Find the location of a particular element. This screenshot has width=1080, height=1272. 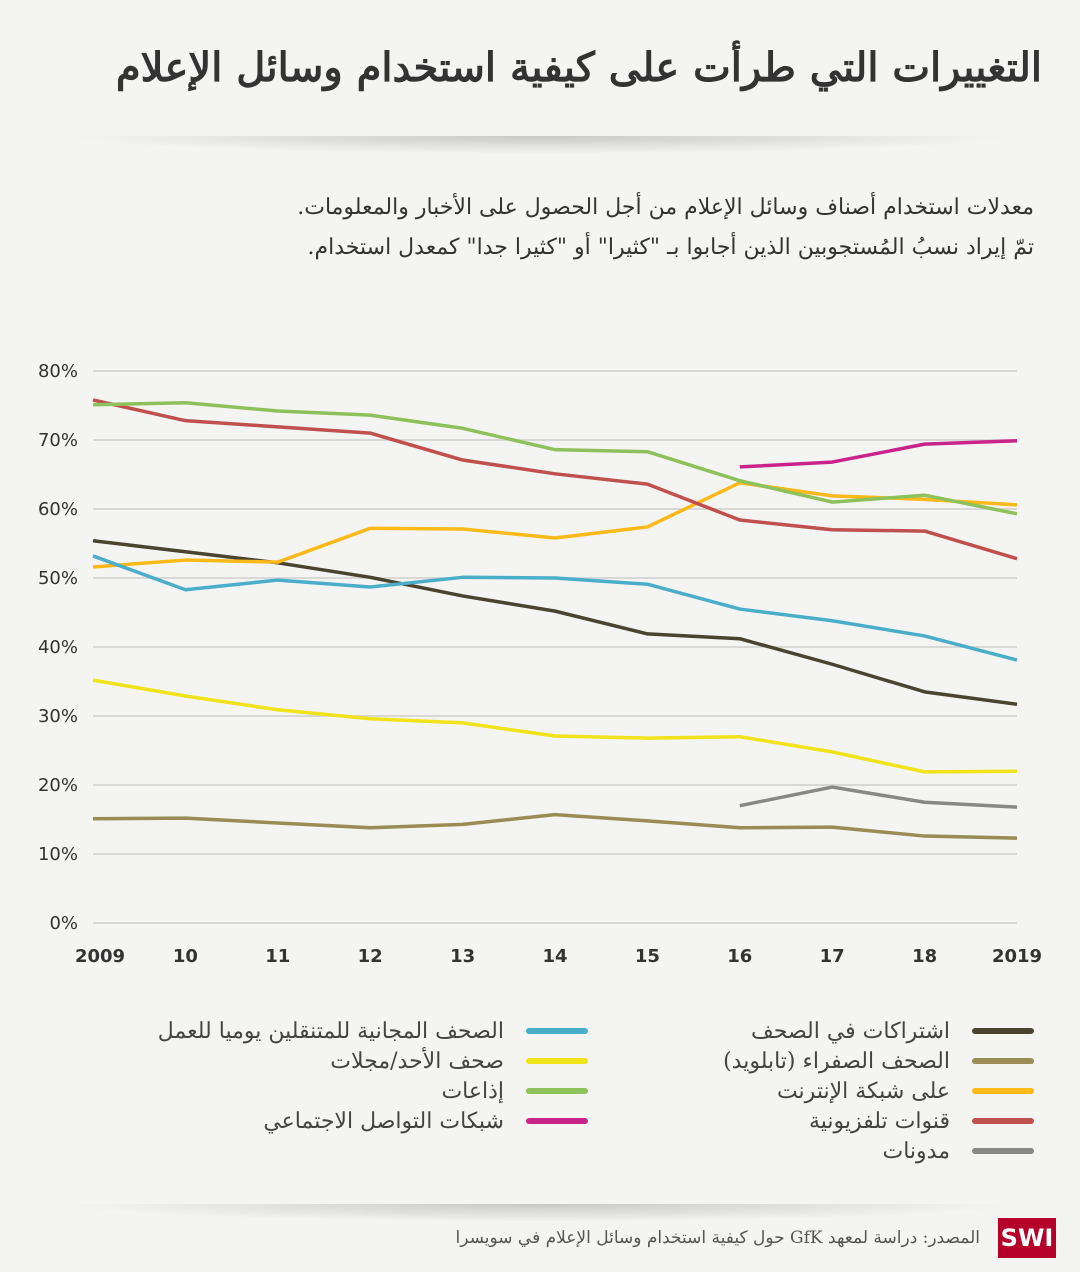

legend-item: الصحف الصفراء (تابلويد) is located at coordinates (878, 1061).